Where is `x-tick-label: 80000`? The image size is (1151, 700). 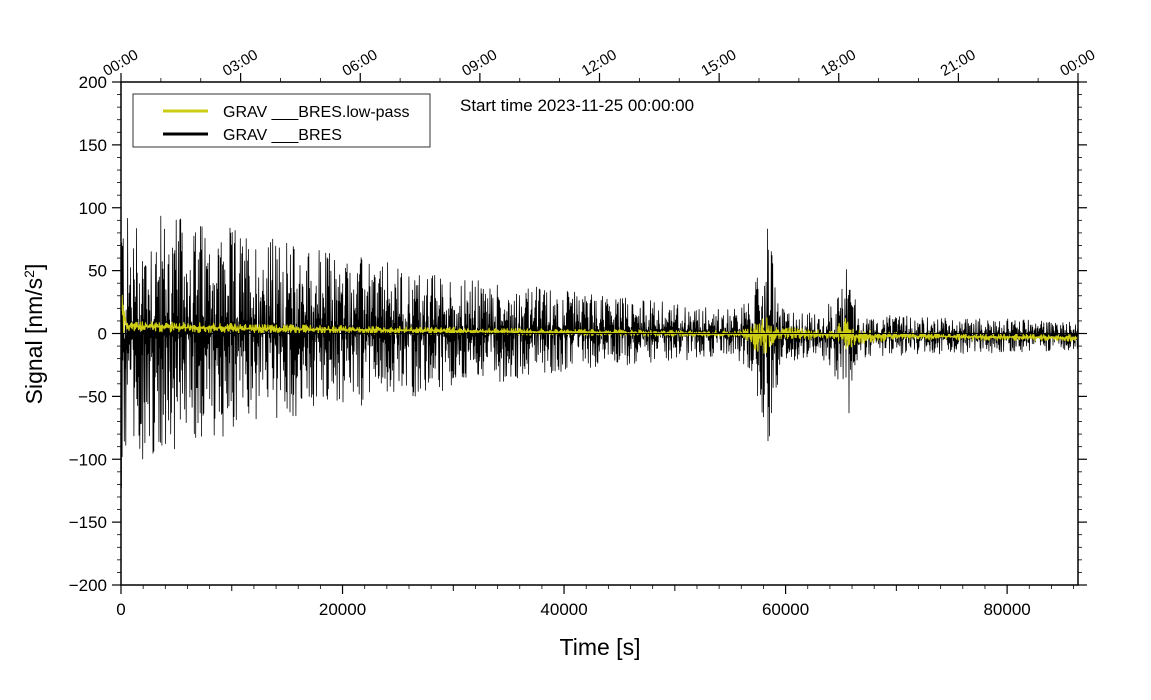 x-tick-label: 80000 is located at coordinates (1006, 609).